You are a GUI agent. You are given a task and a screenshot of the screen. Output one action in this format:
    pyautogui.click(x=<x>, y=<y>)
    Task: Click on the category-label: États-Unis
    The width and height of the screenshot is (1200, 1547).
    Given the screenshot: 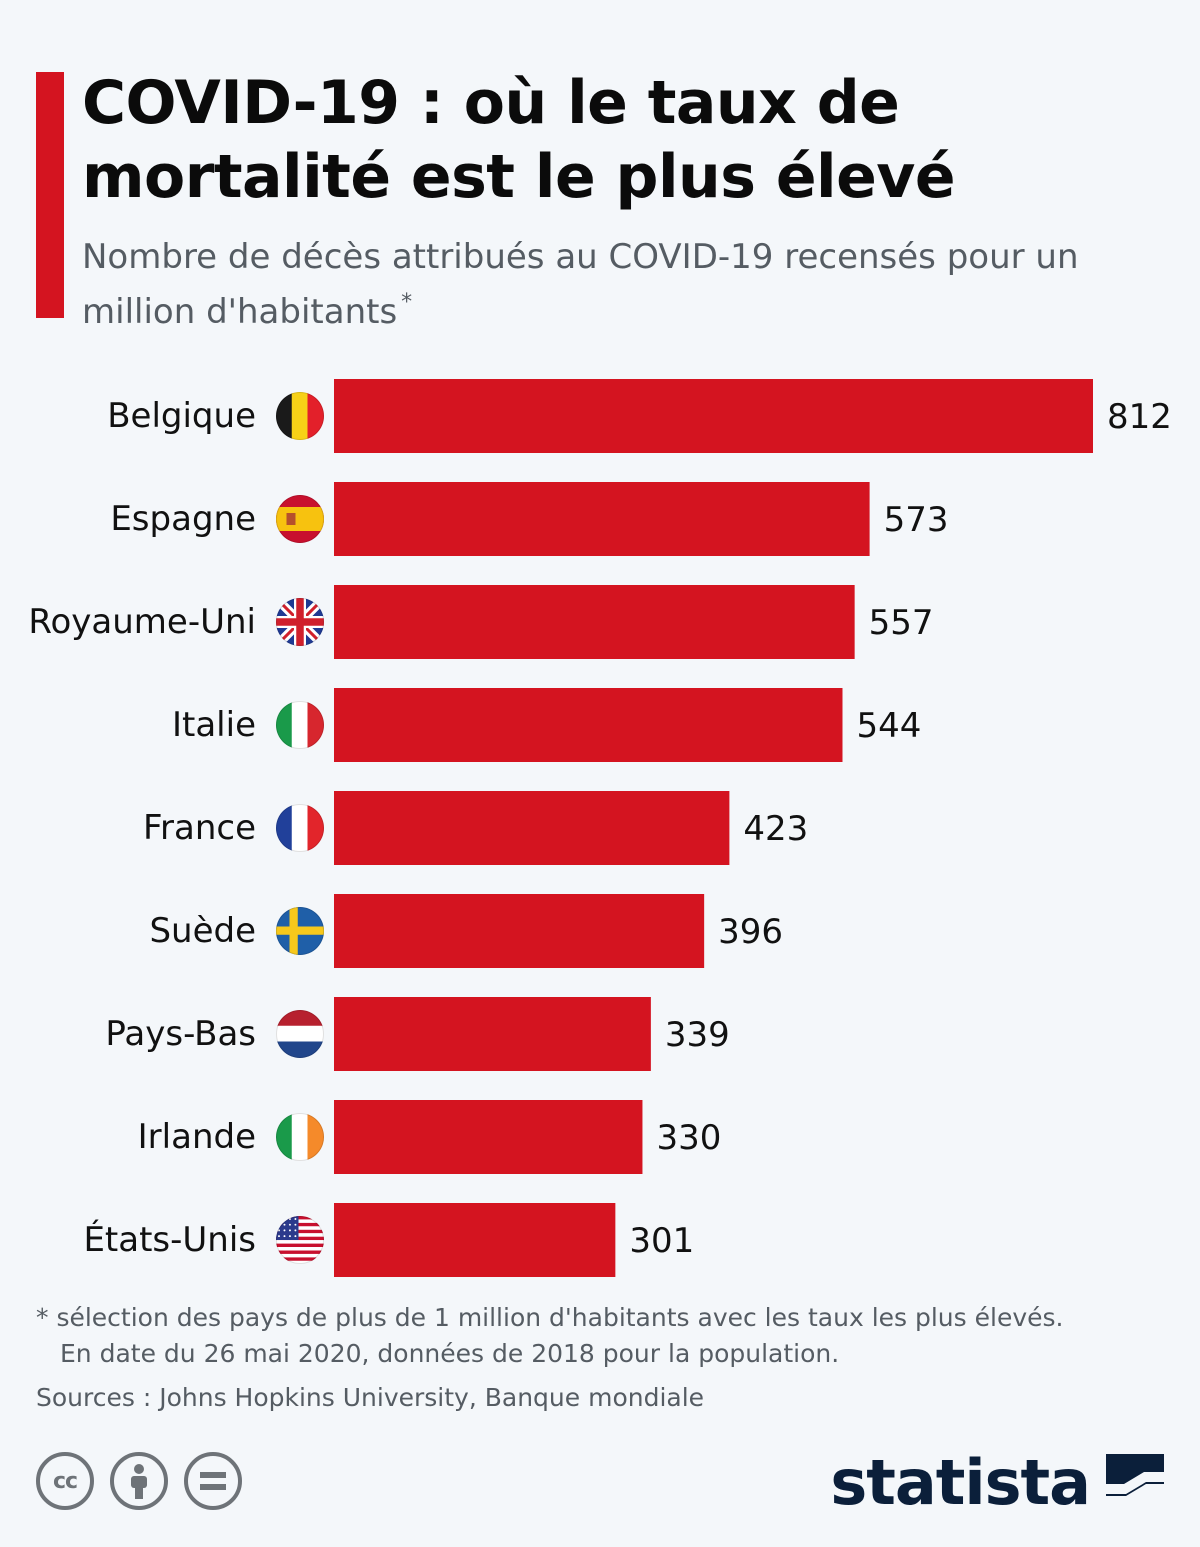 What is the action you would take?
    pyautogui.click(x=169, y=1239)
    